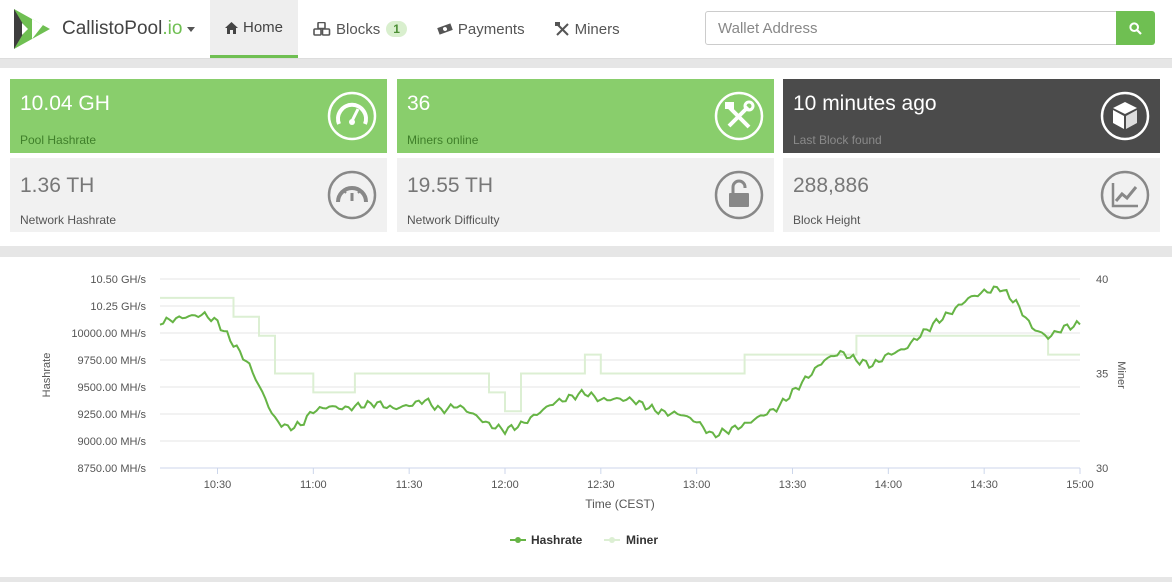 This screenshot has width=1172, height=582. I want to click on y-left-tick-label: 9250.00 MH/s, so click(112, 415).